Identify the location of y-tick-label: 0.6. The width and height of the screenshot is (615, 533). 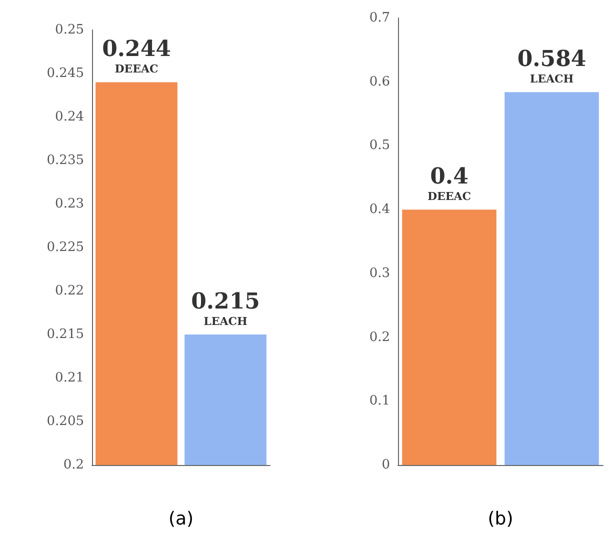
(379, 82).